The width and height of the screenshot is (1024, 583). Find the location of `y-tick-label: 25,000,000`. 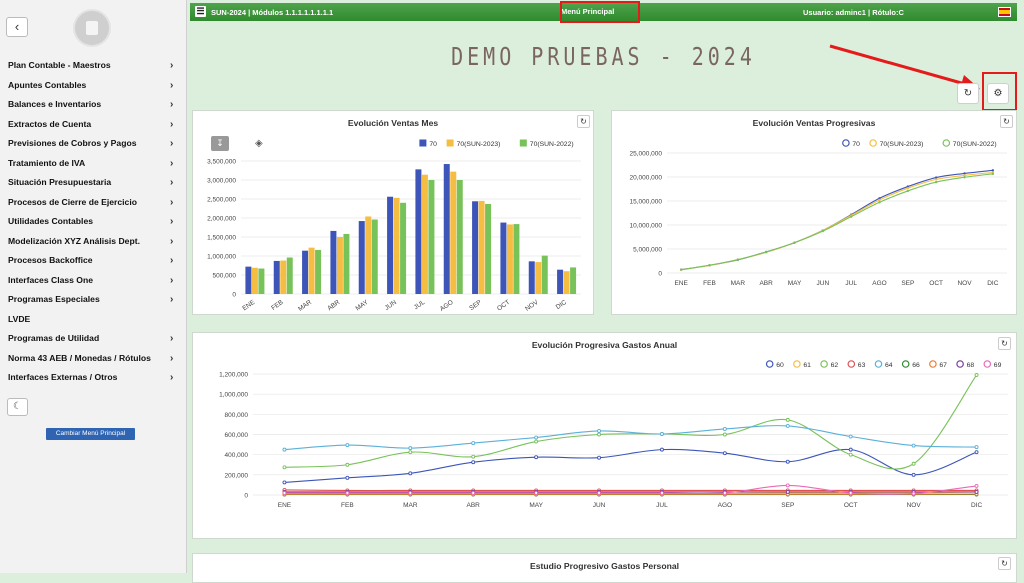

y-tick-label: 25,000,000 is located at coordinates (645, 154).